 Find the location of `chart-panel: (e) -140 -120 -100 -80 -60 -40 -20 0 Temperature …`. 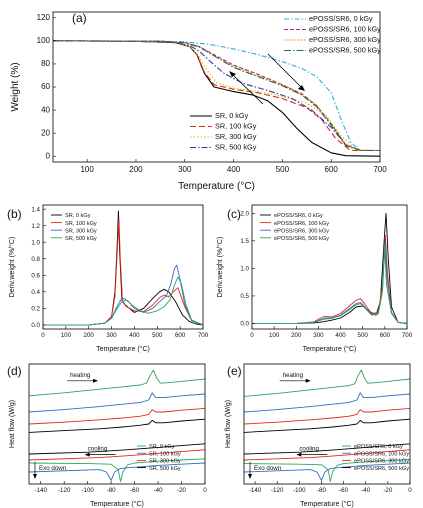

chart-panel: (e) -140 -120 -100 -80 -60 -40 -20 0 Temperature … is located at coordinates (318, 435).